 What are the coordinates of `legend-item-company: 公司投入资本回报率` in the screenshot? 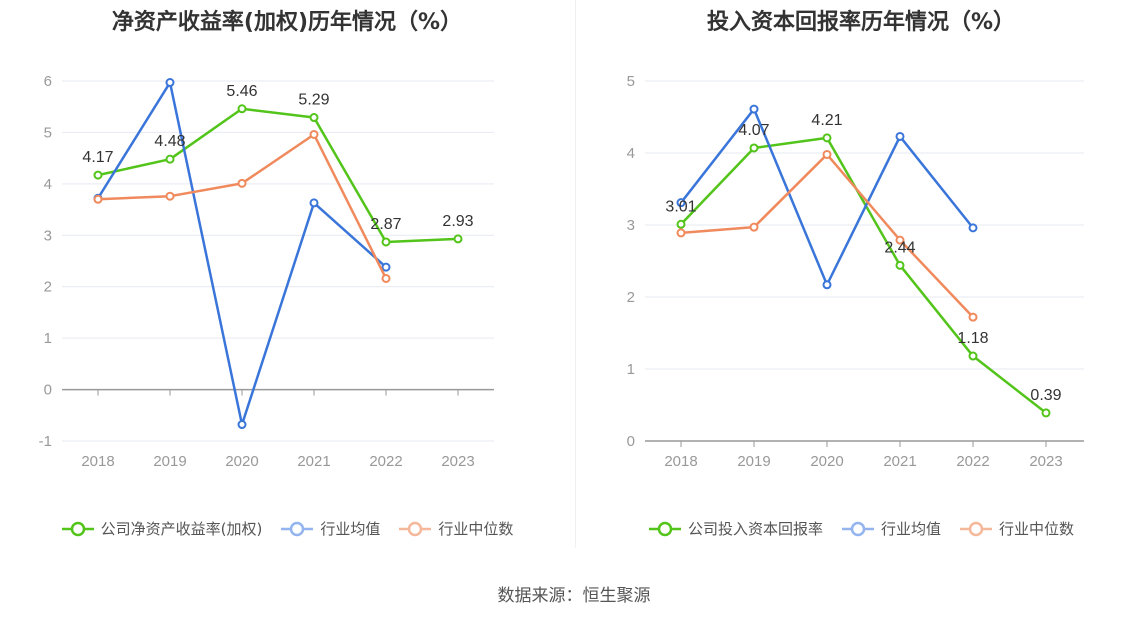 It's located at (735, 528).